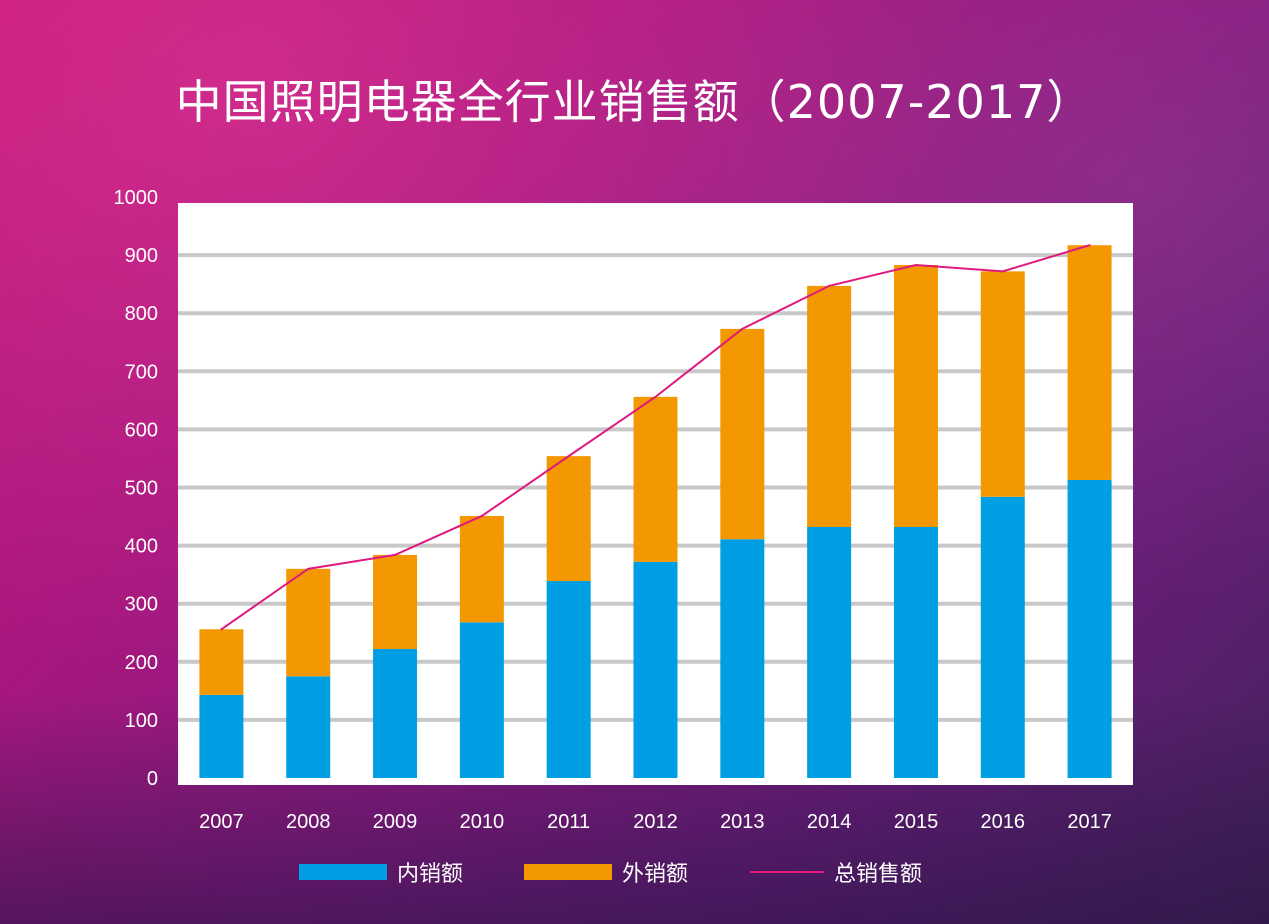 The height and width of the screenshot is (924, 1269). I want to click on x-tick-label: 2015, so click(916, 822).